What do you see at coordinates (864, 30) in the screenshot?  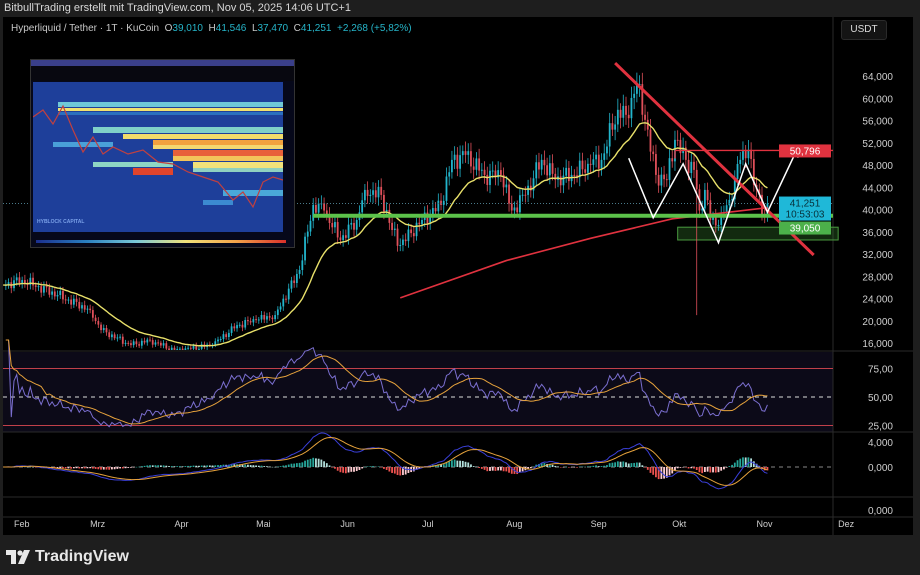 I see `currency-button: USDT` at bounding box center [864, 30].